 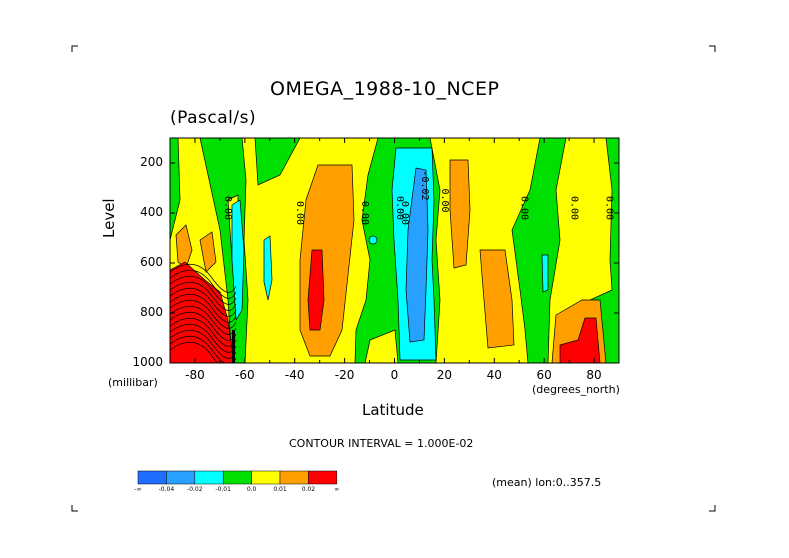 What do you see at coordinates (337, 489) in the screenshot?
I see `colorbar-label: ∞` at bounding box center [337, 489].